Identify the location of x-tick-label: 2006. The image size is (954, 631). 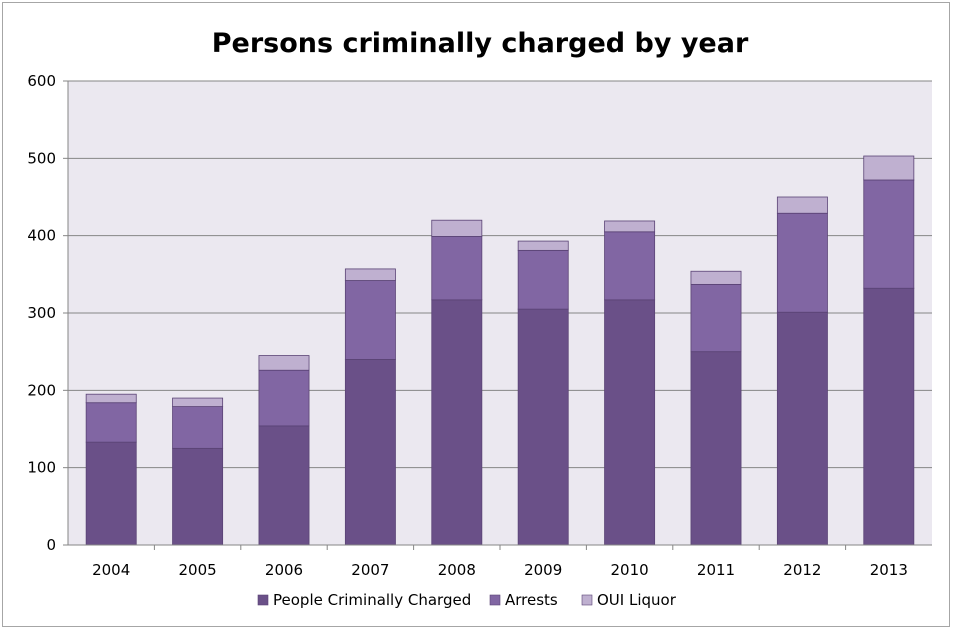
(284, 570).